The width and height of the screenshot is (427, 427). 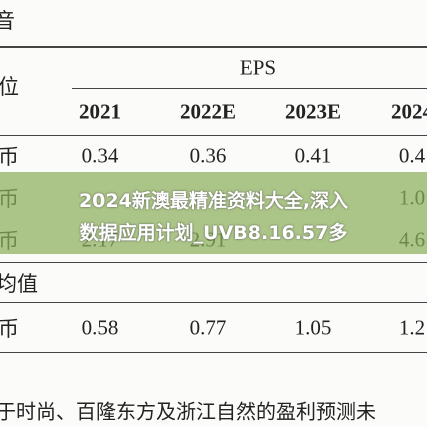 I want to click on column-header: 2024, so click(x=409, y=111).